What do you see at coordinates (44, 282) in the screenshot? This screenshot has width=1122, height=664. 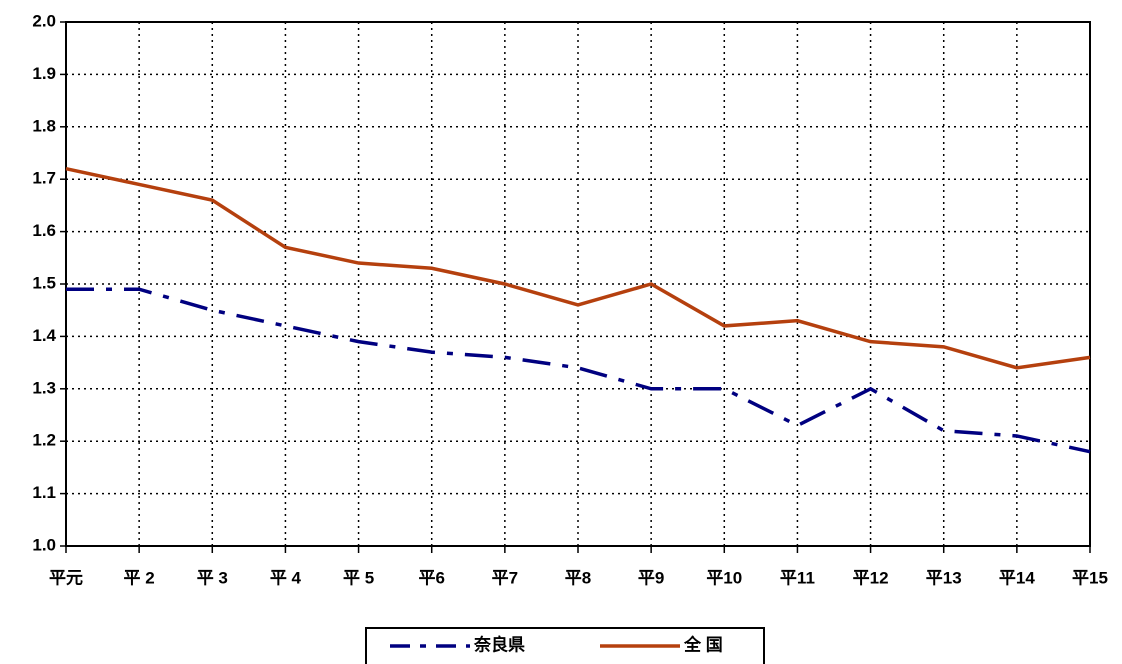 I see `y-tick-label: 1.5` at bounding box center [44, 282].